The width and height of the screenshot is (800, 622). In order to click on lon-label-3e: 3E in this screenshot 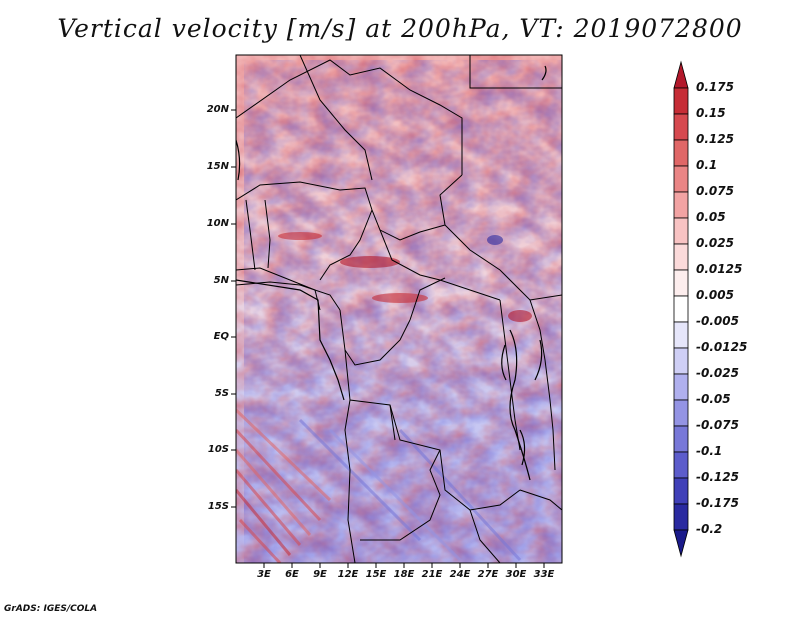, I will do `click(264, 574)`.